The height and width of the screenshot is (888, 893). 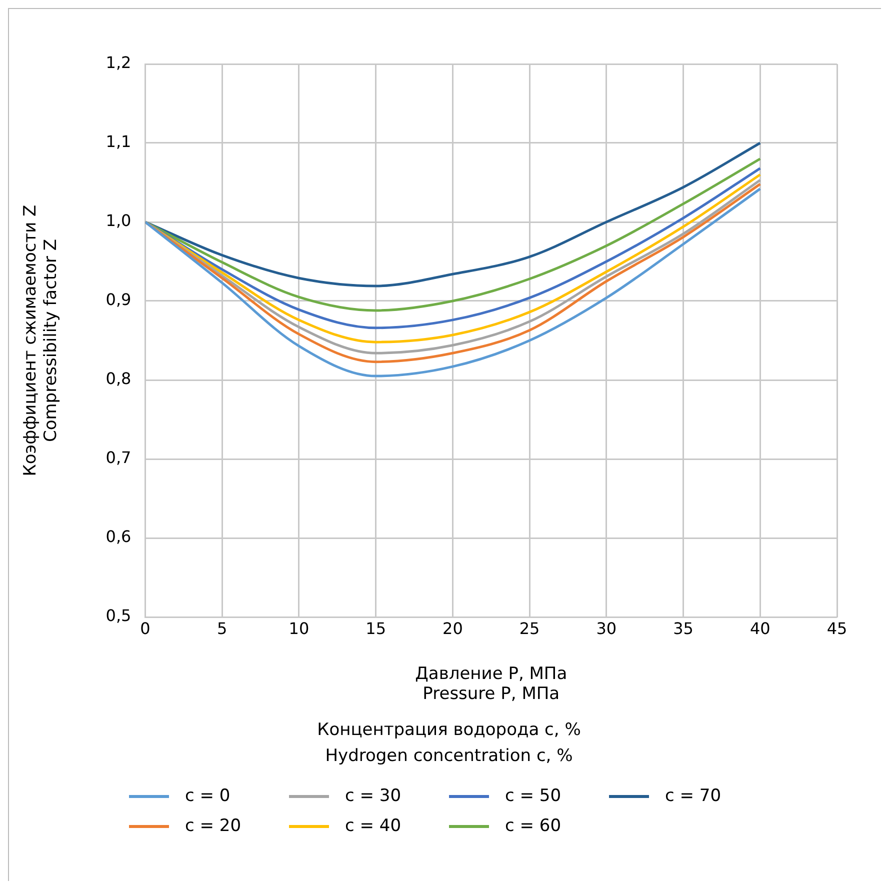 I want to click on x-tick-label: 5, so click(x=222, y=628).